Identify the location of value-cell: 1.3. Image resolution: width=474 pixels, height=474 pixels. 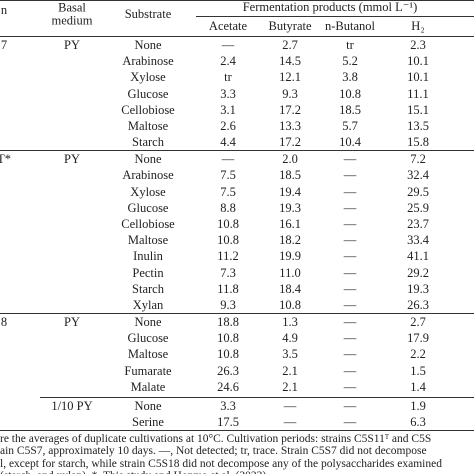
(290, 321).